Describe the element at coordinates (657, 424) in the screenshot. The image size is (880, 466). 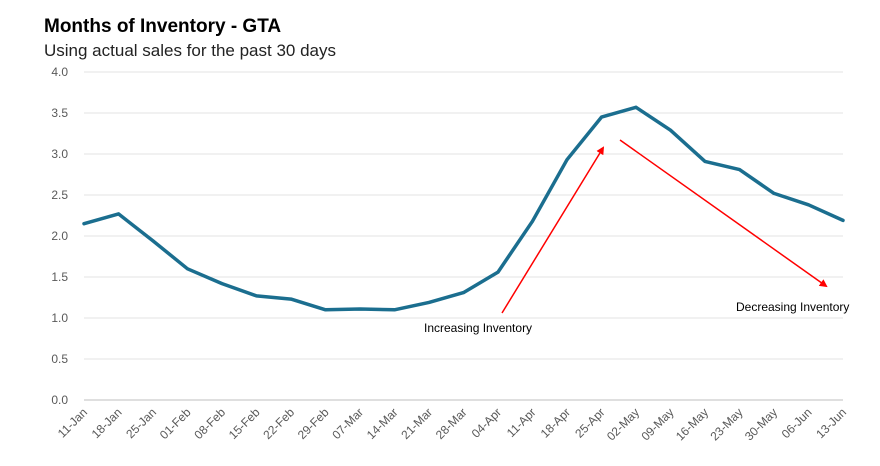
I see `x-tick-label: 09-May` at that location.